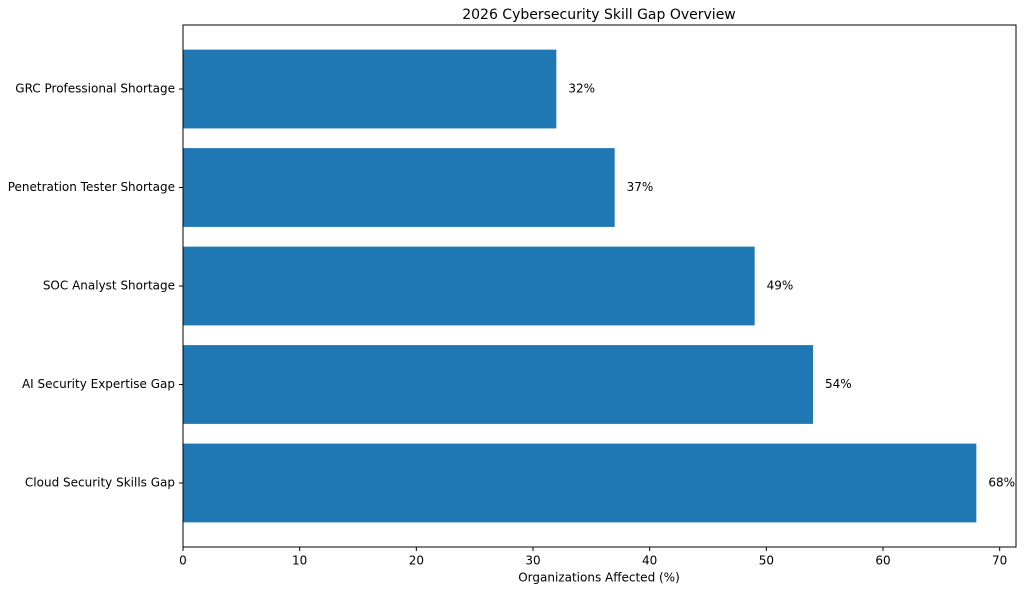 This screenshot has height=593, width=1024. I want to click on x-tick-label: 50, so click(766, 561).